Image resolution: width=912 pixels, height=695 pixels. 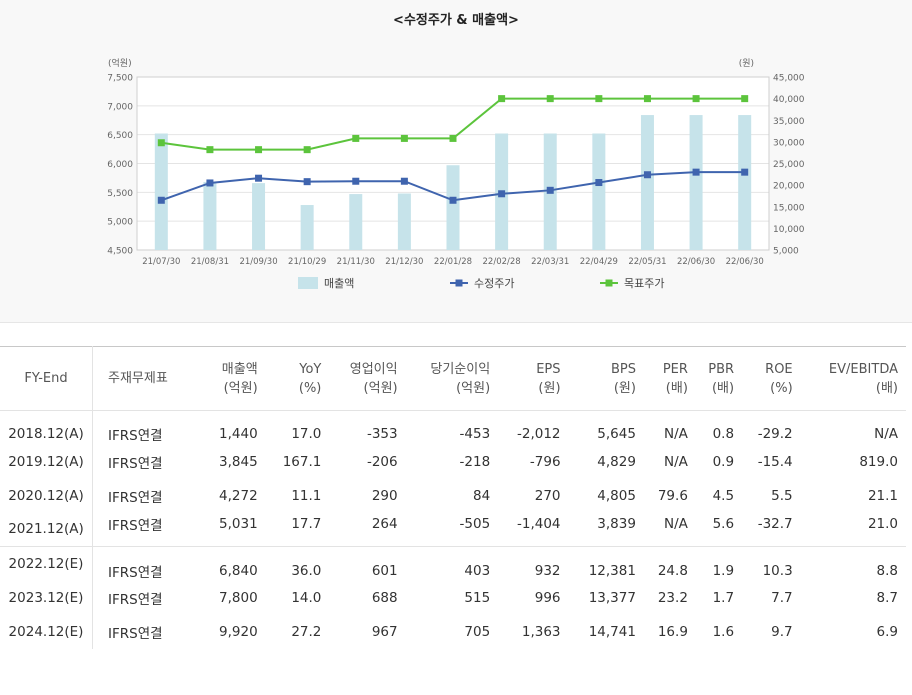 I want to click on x-tick-label: 21/10/29, so click(x=307, y=262).